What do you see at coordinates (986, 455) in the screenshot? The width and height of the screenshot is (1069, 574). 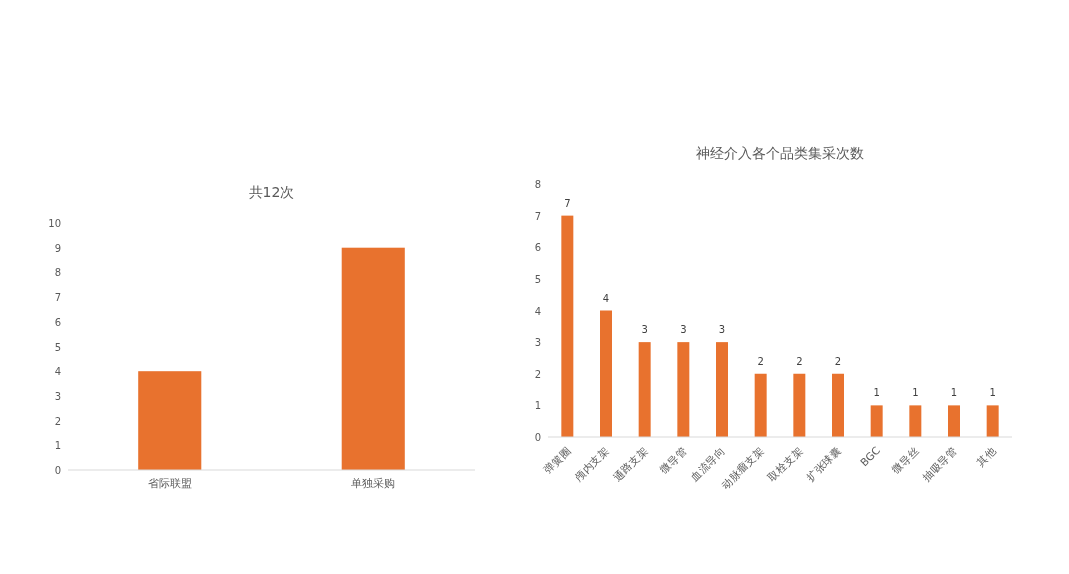 I see `x-tick-label: 其他` at bounding box center [986, 455].